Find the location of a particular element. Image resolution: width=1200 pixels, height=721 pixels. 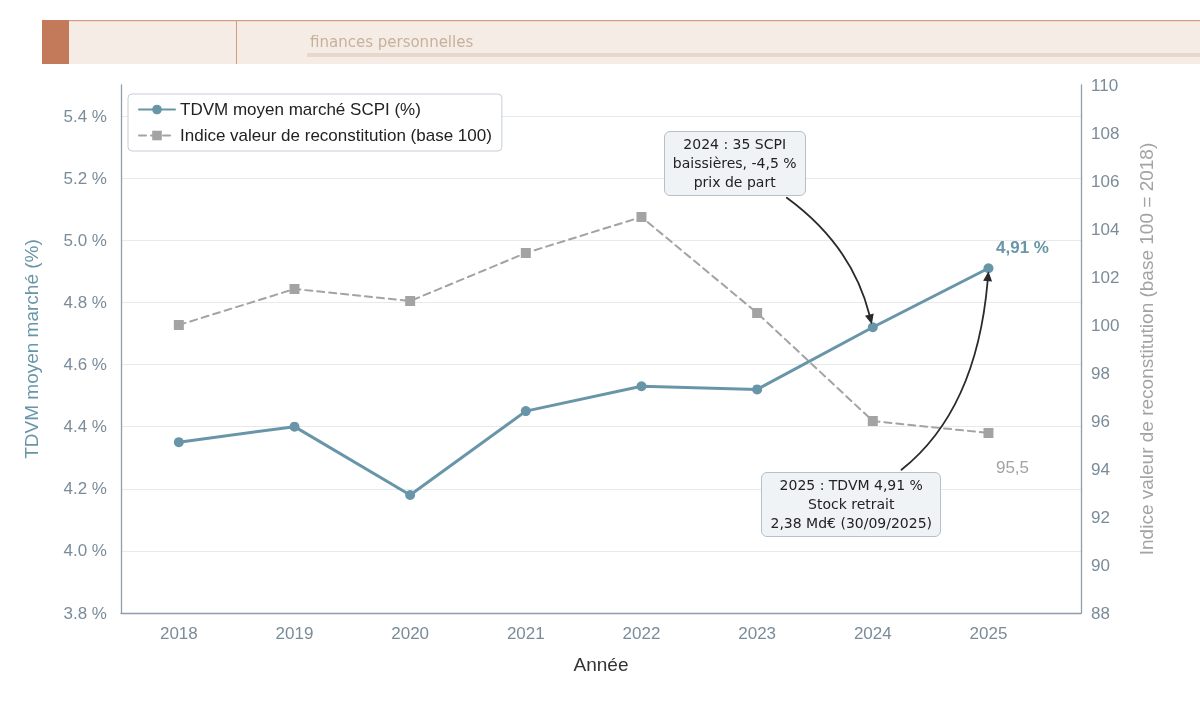

y-tick-label: 4.4 % is located at coordinates (85, 427).